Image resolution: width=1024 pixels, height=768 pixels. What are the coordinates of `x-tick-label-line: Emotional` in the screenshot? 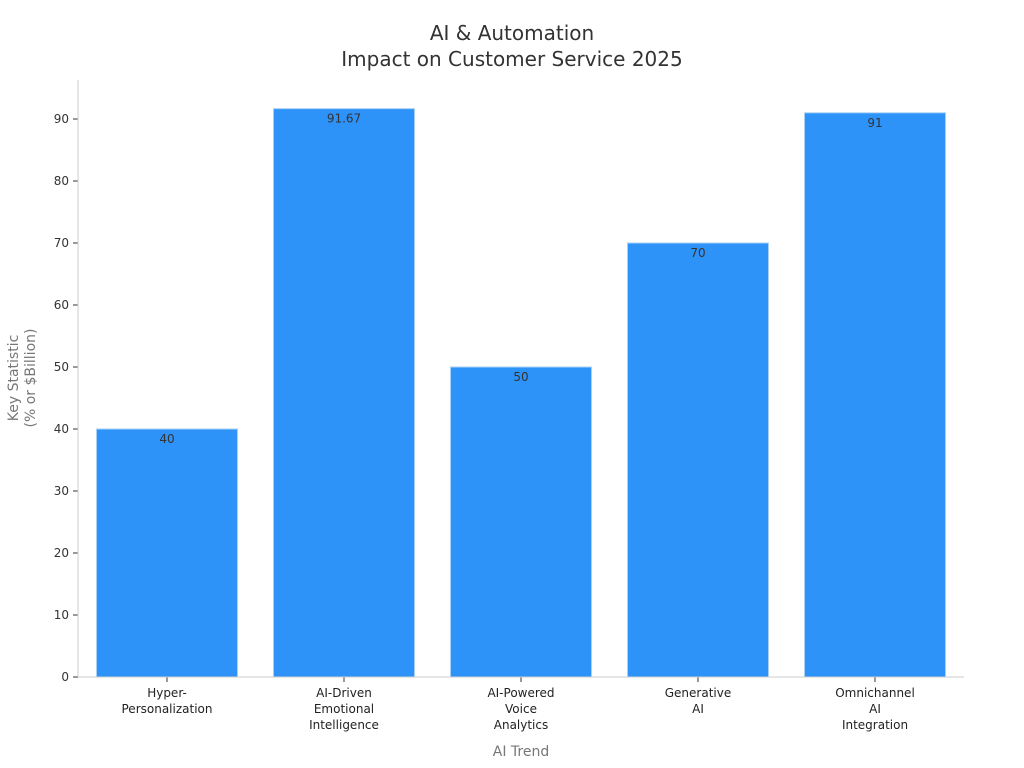 It's located at (344, 709).